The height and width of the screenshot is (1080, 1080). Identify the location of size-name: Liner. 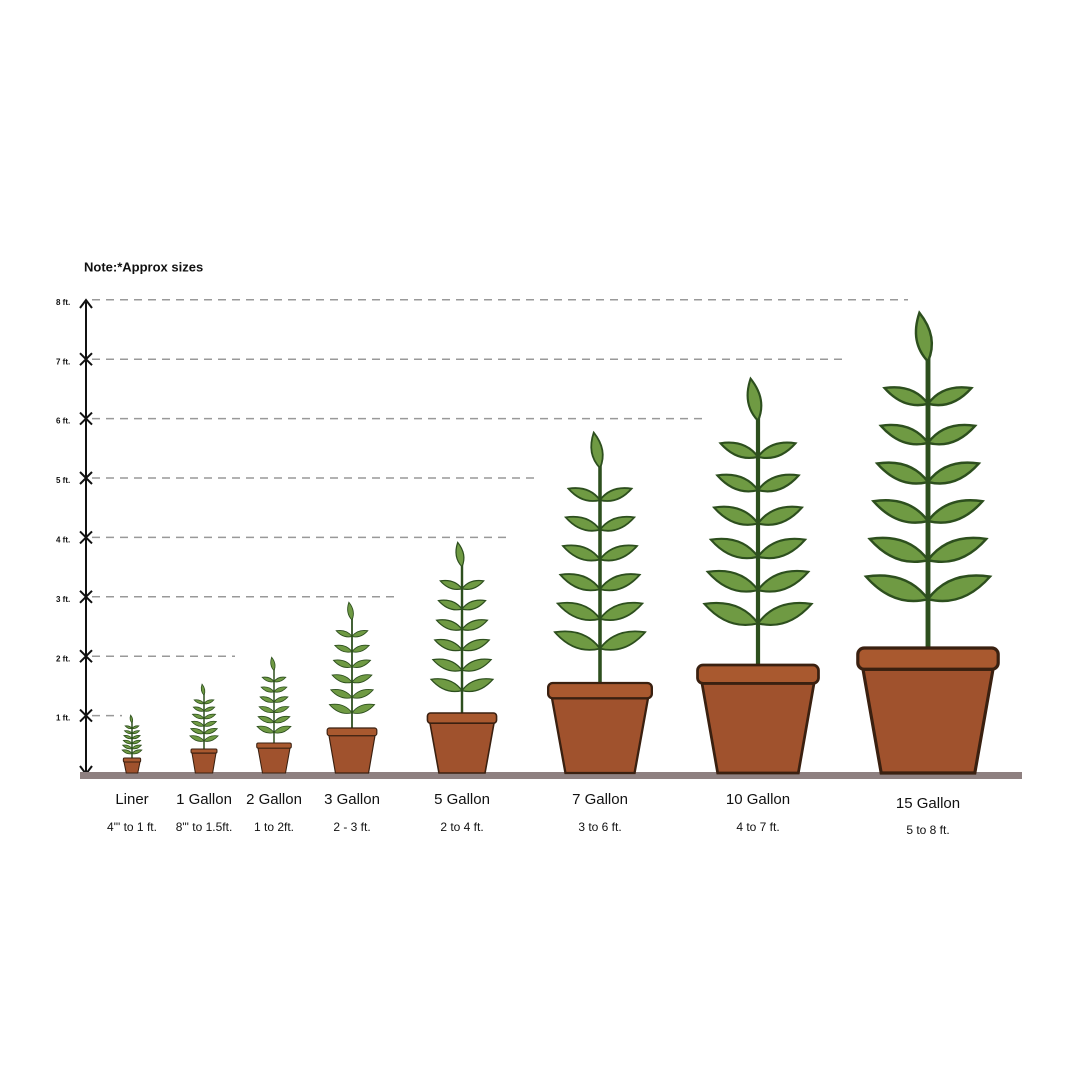
(131, 799).